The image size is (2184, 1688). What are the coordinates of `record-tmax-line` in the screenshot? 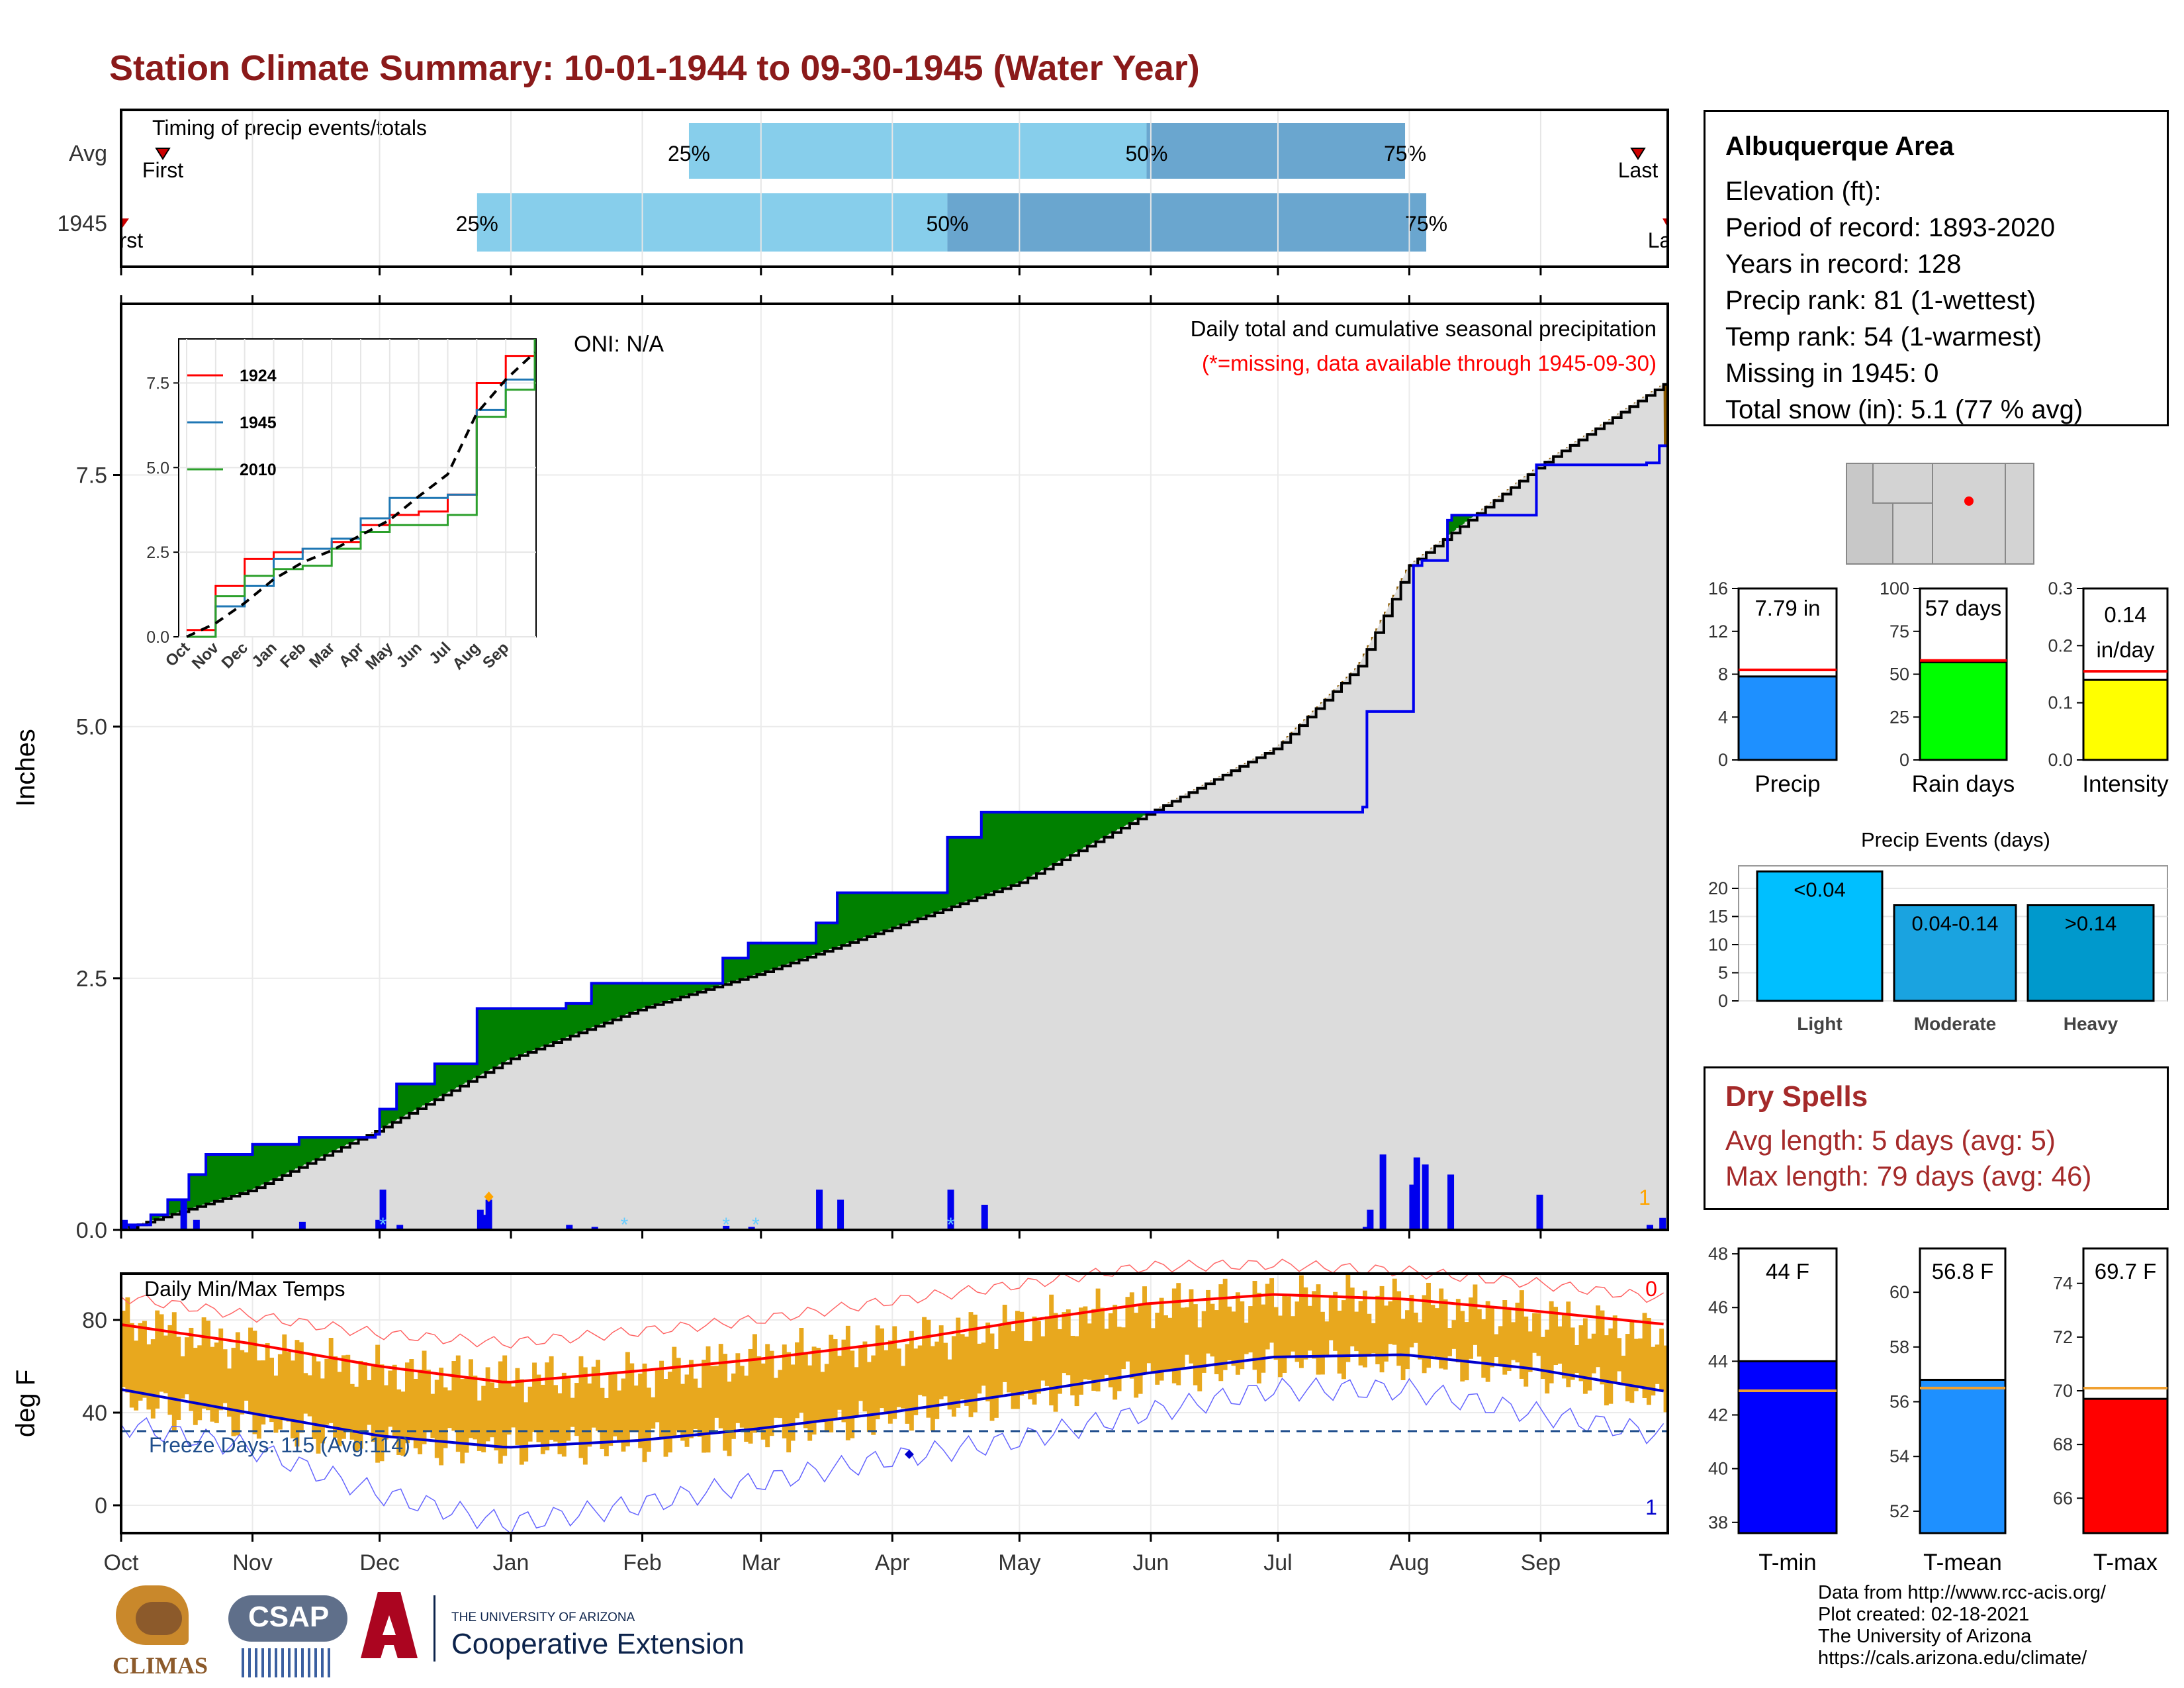 It's located at (892, 1303).